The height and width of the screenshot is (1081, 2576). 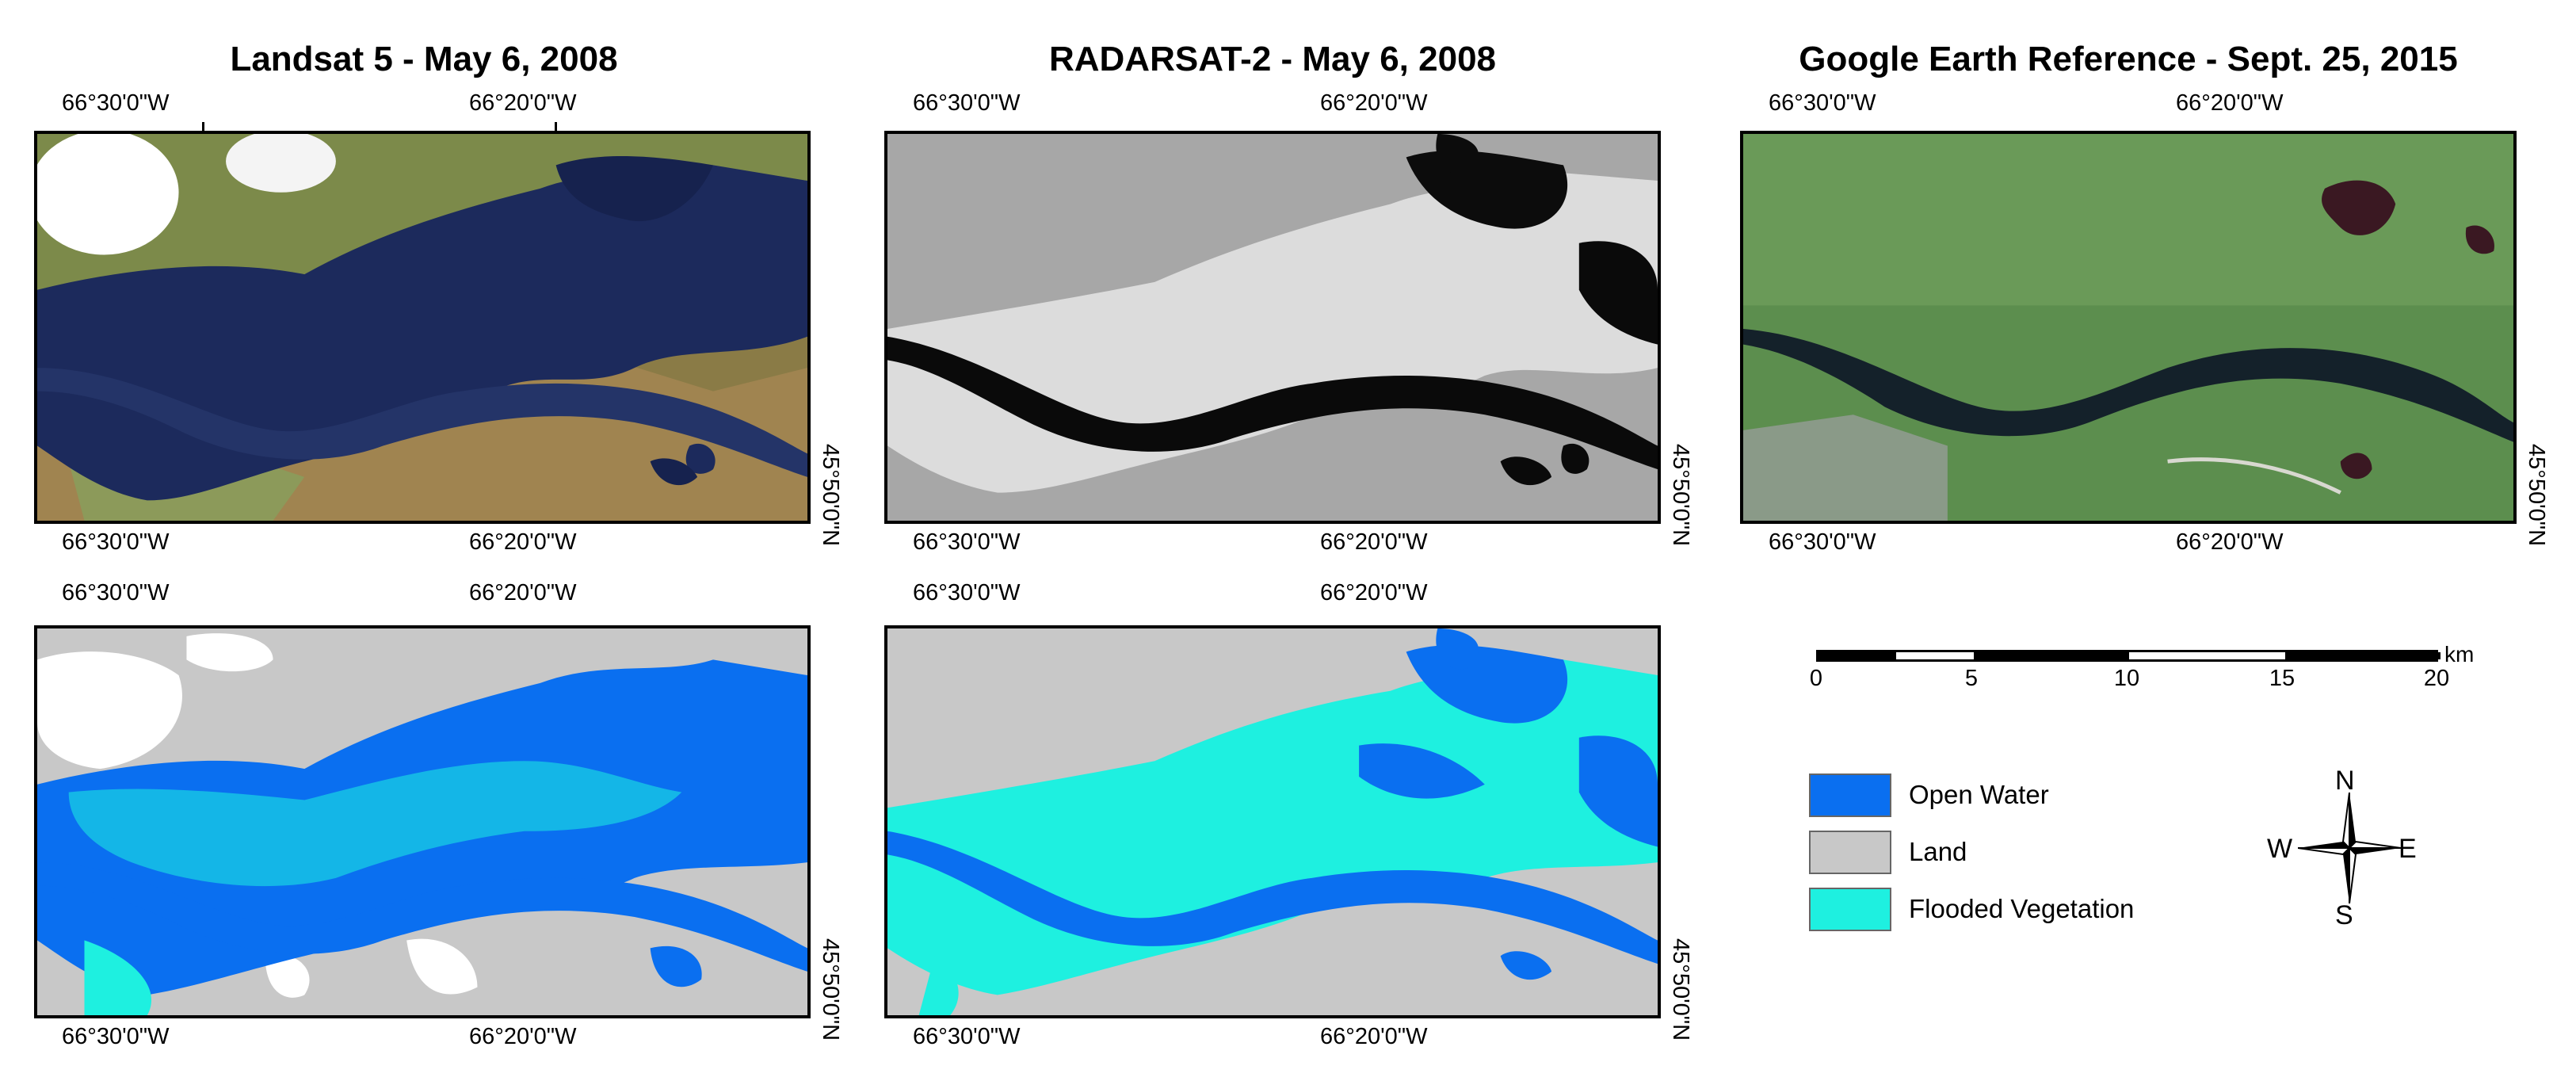 I want to click on legend-swatch-flooded-vegetation, so click(x=1850, y=909).